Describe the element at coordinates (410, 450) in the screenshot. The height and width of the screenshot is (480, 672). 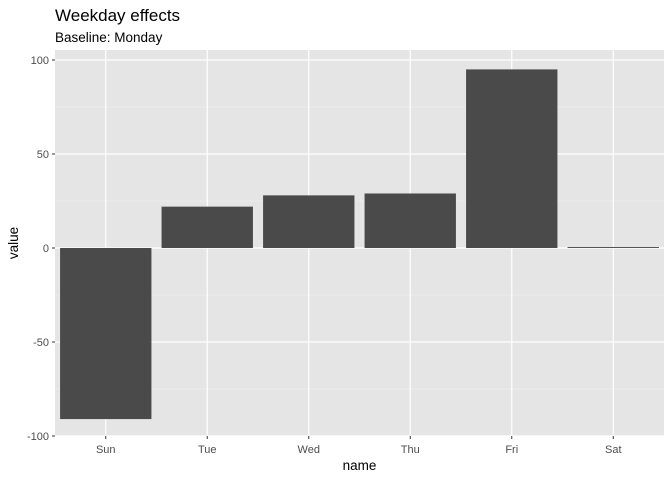
I see `x-tick-label: Thu` at that location.